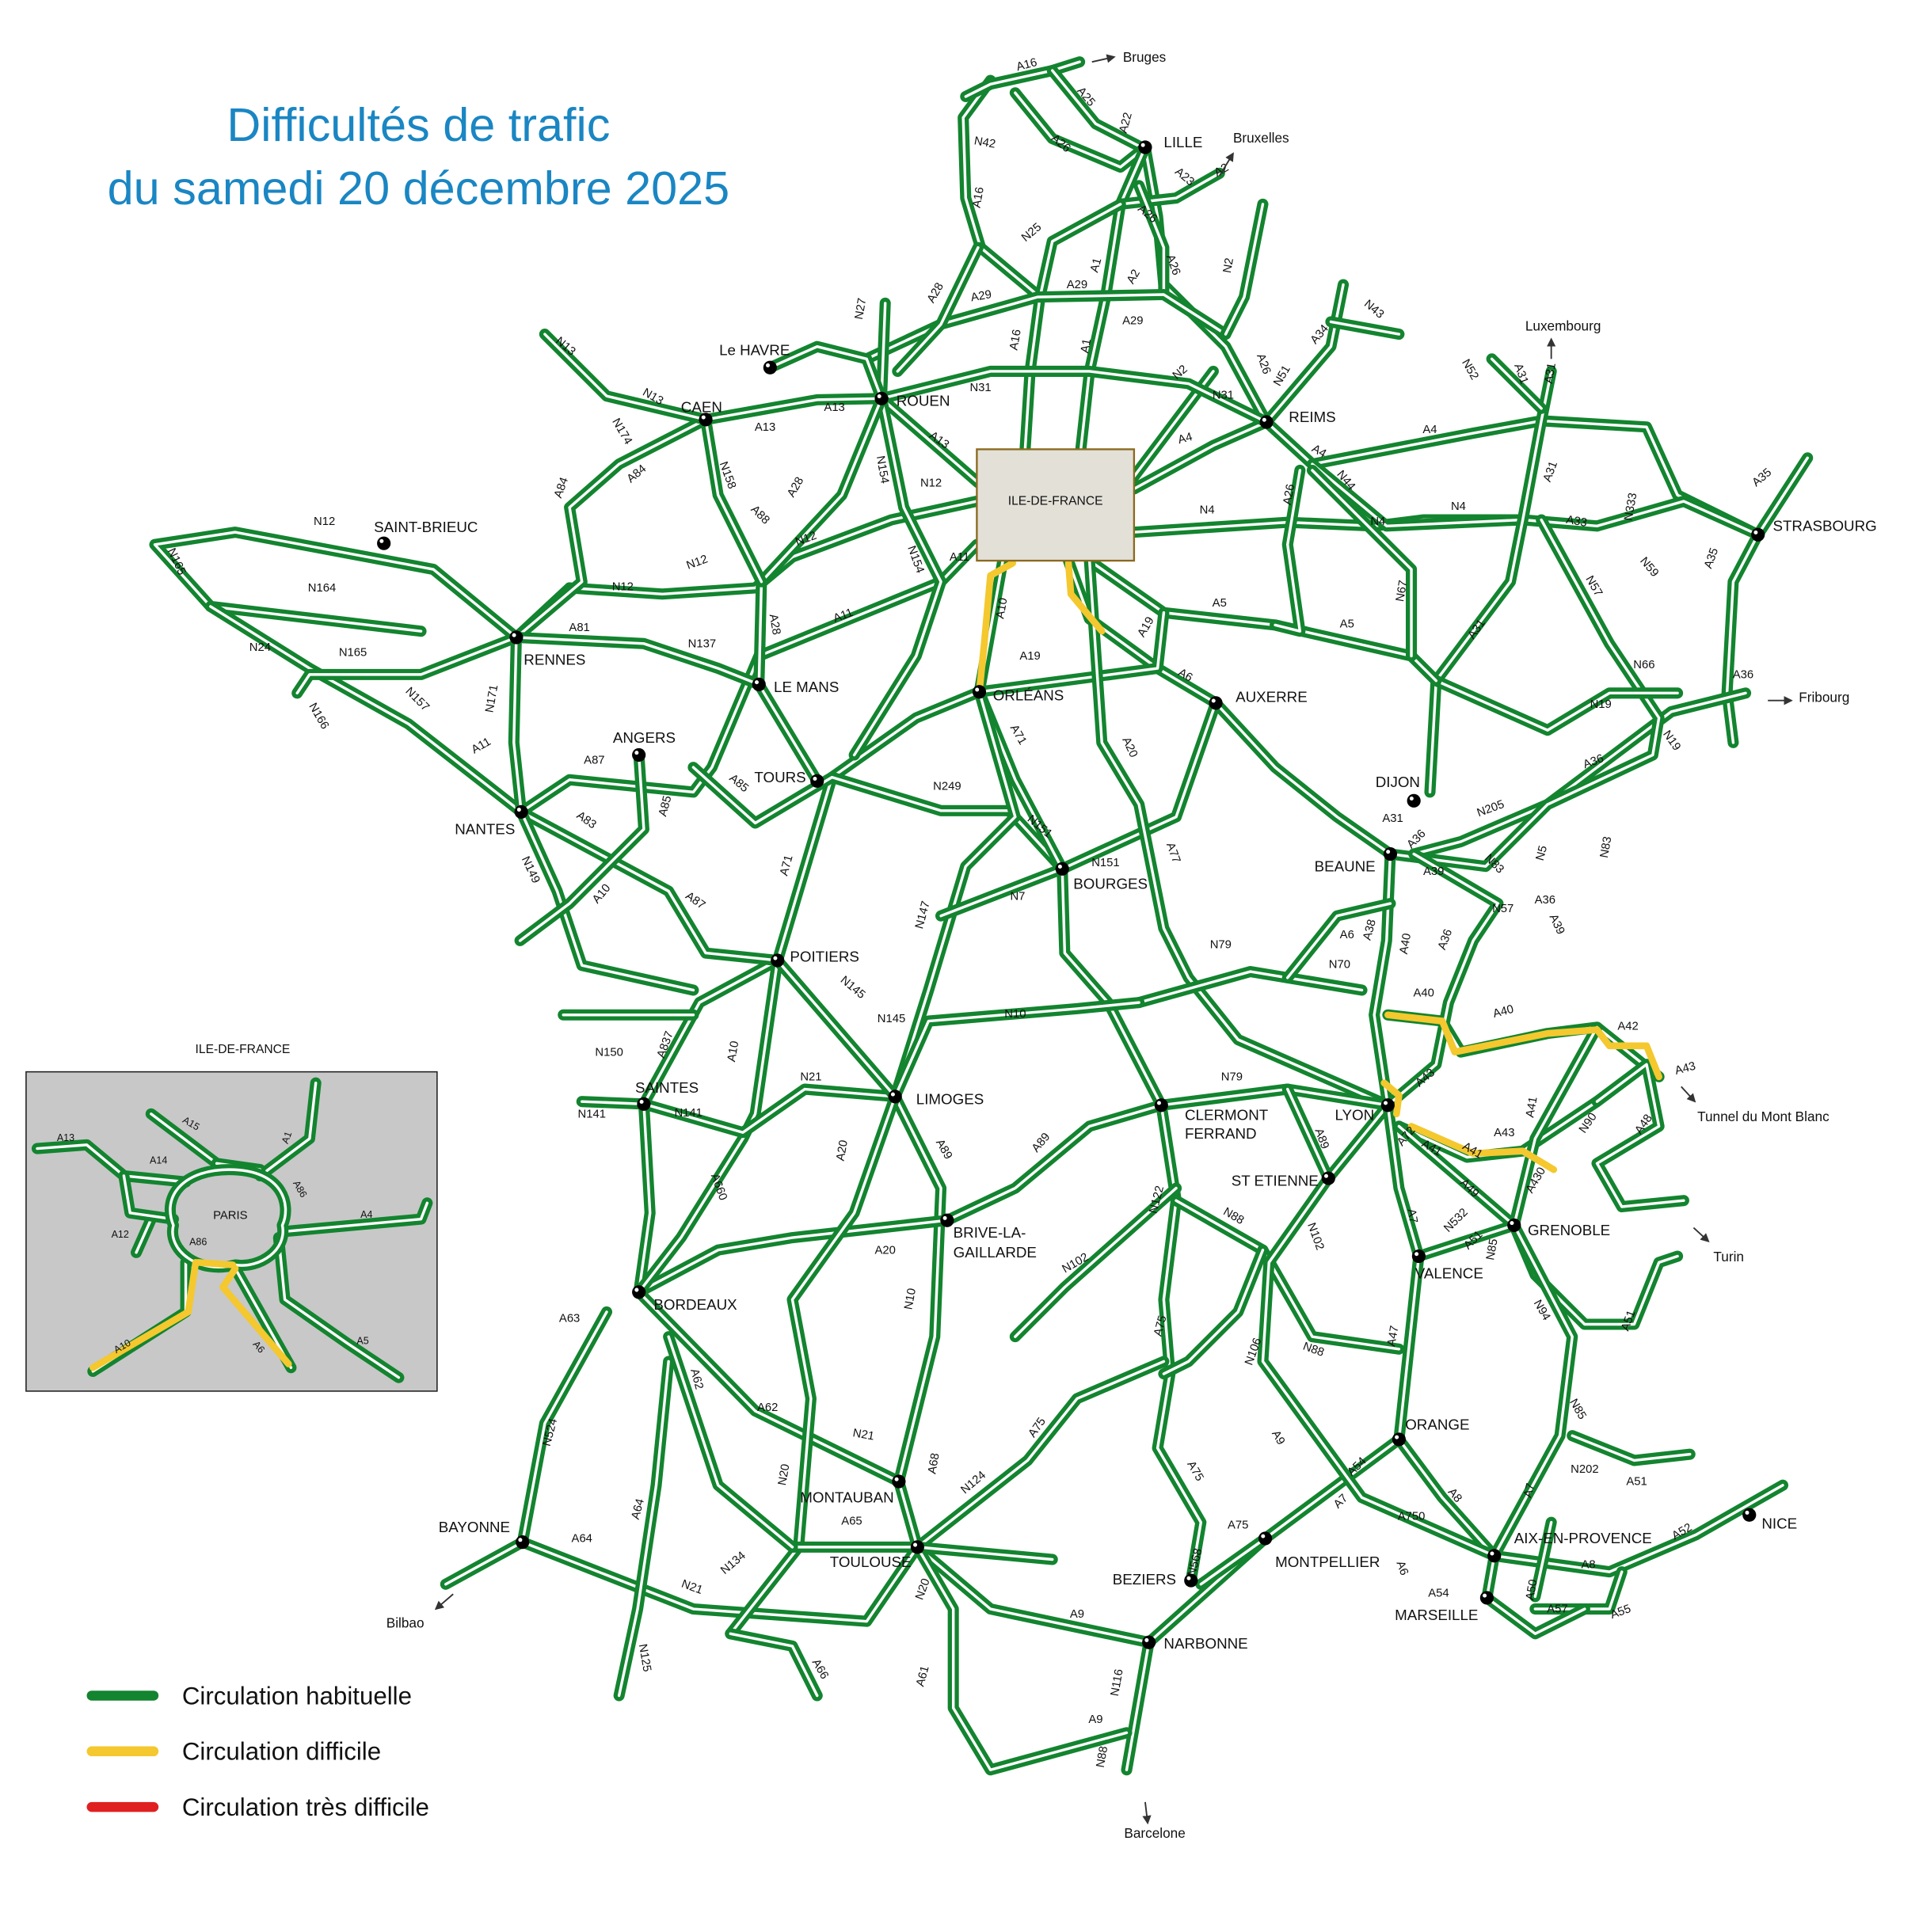  What do you see at coordinates (419, 189) in the screenshot?
I see `title-line-2: du samedi 20 décembre 2025` at bounding box center [419, 189].